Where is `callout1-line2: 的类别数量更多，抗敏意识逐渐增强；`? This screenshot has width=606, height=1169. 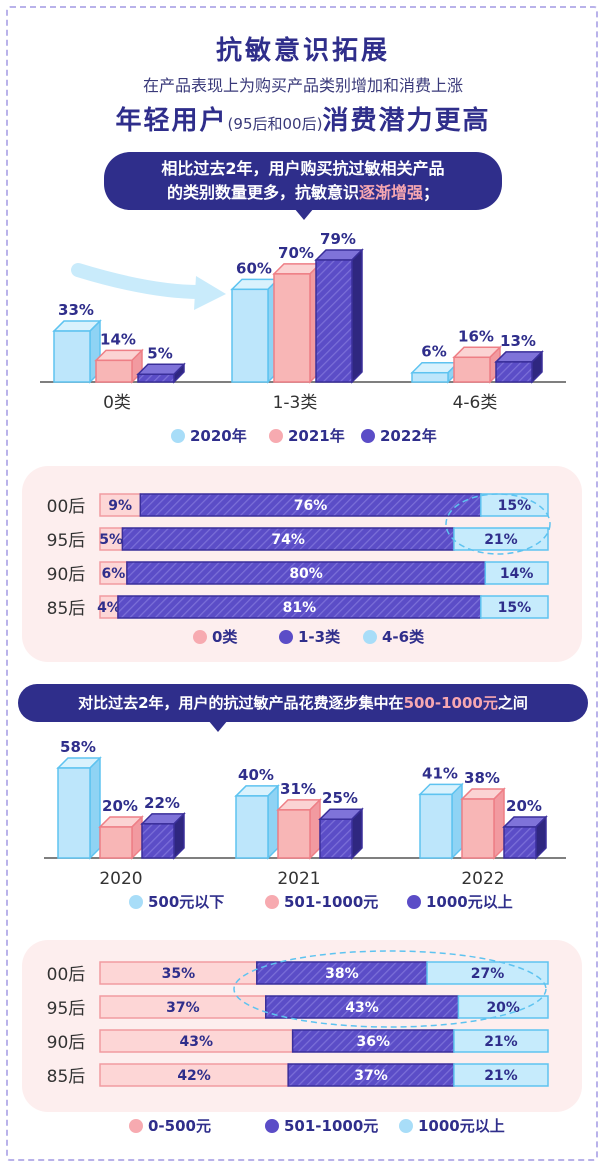
callout1-line2: 的类别数量更多，抗敏意识逐渐增强； is located at coordinates (303, 193).